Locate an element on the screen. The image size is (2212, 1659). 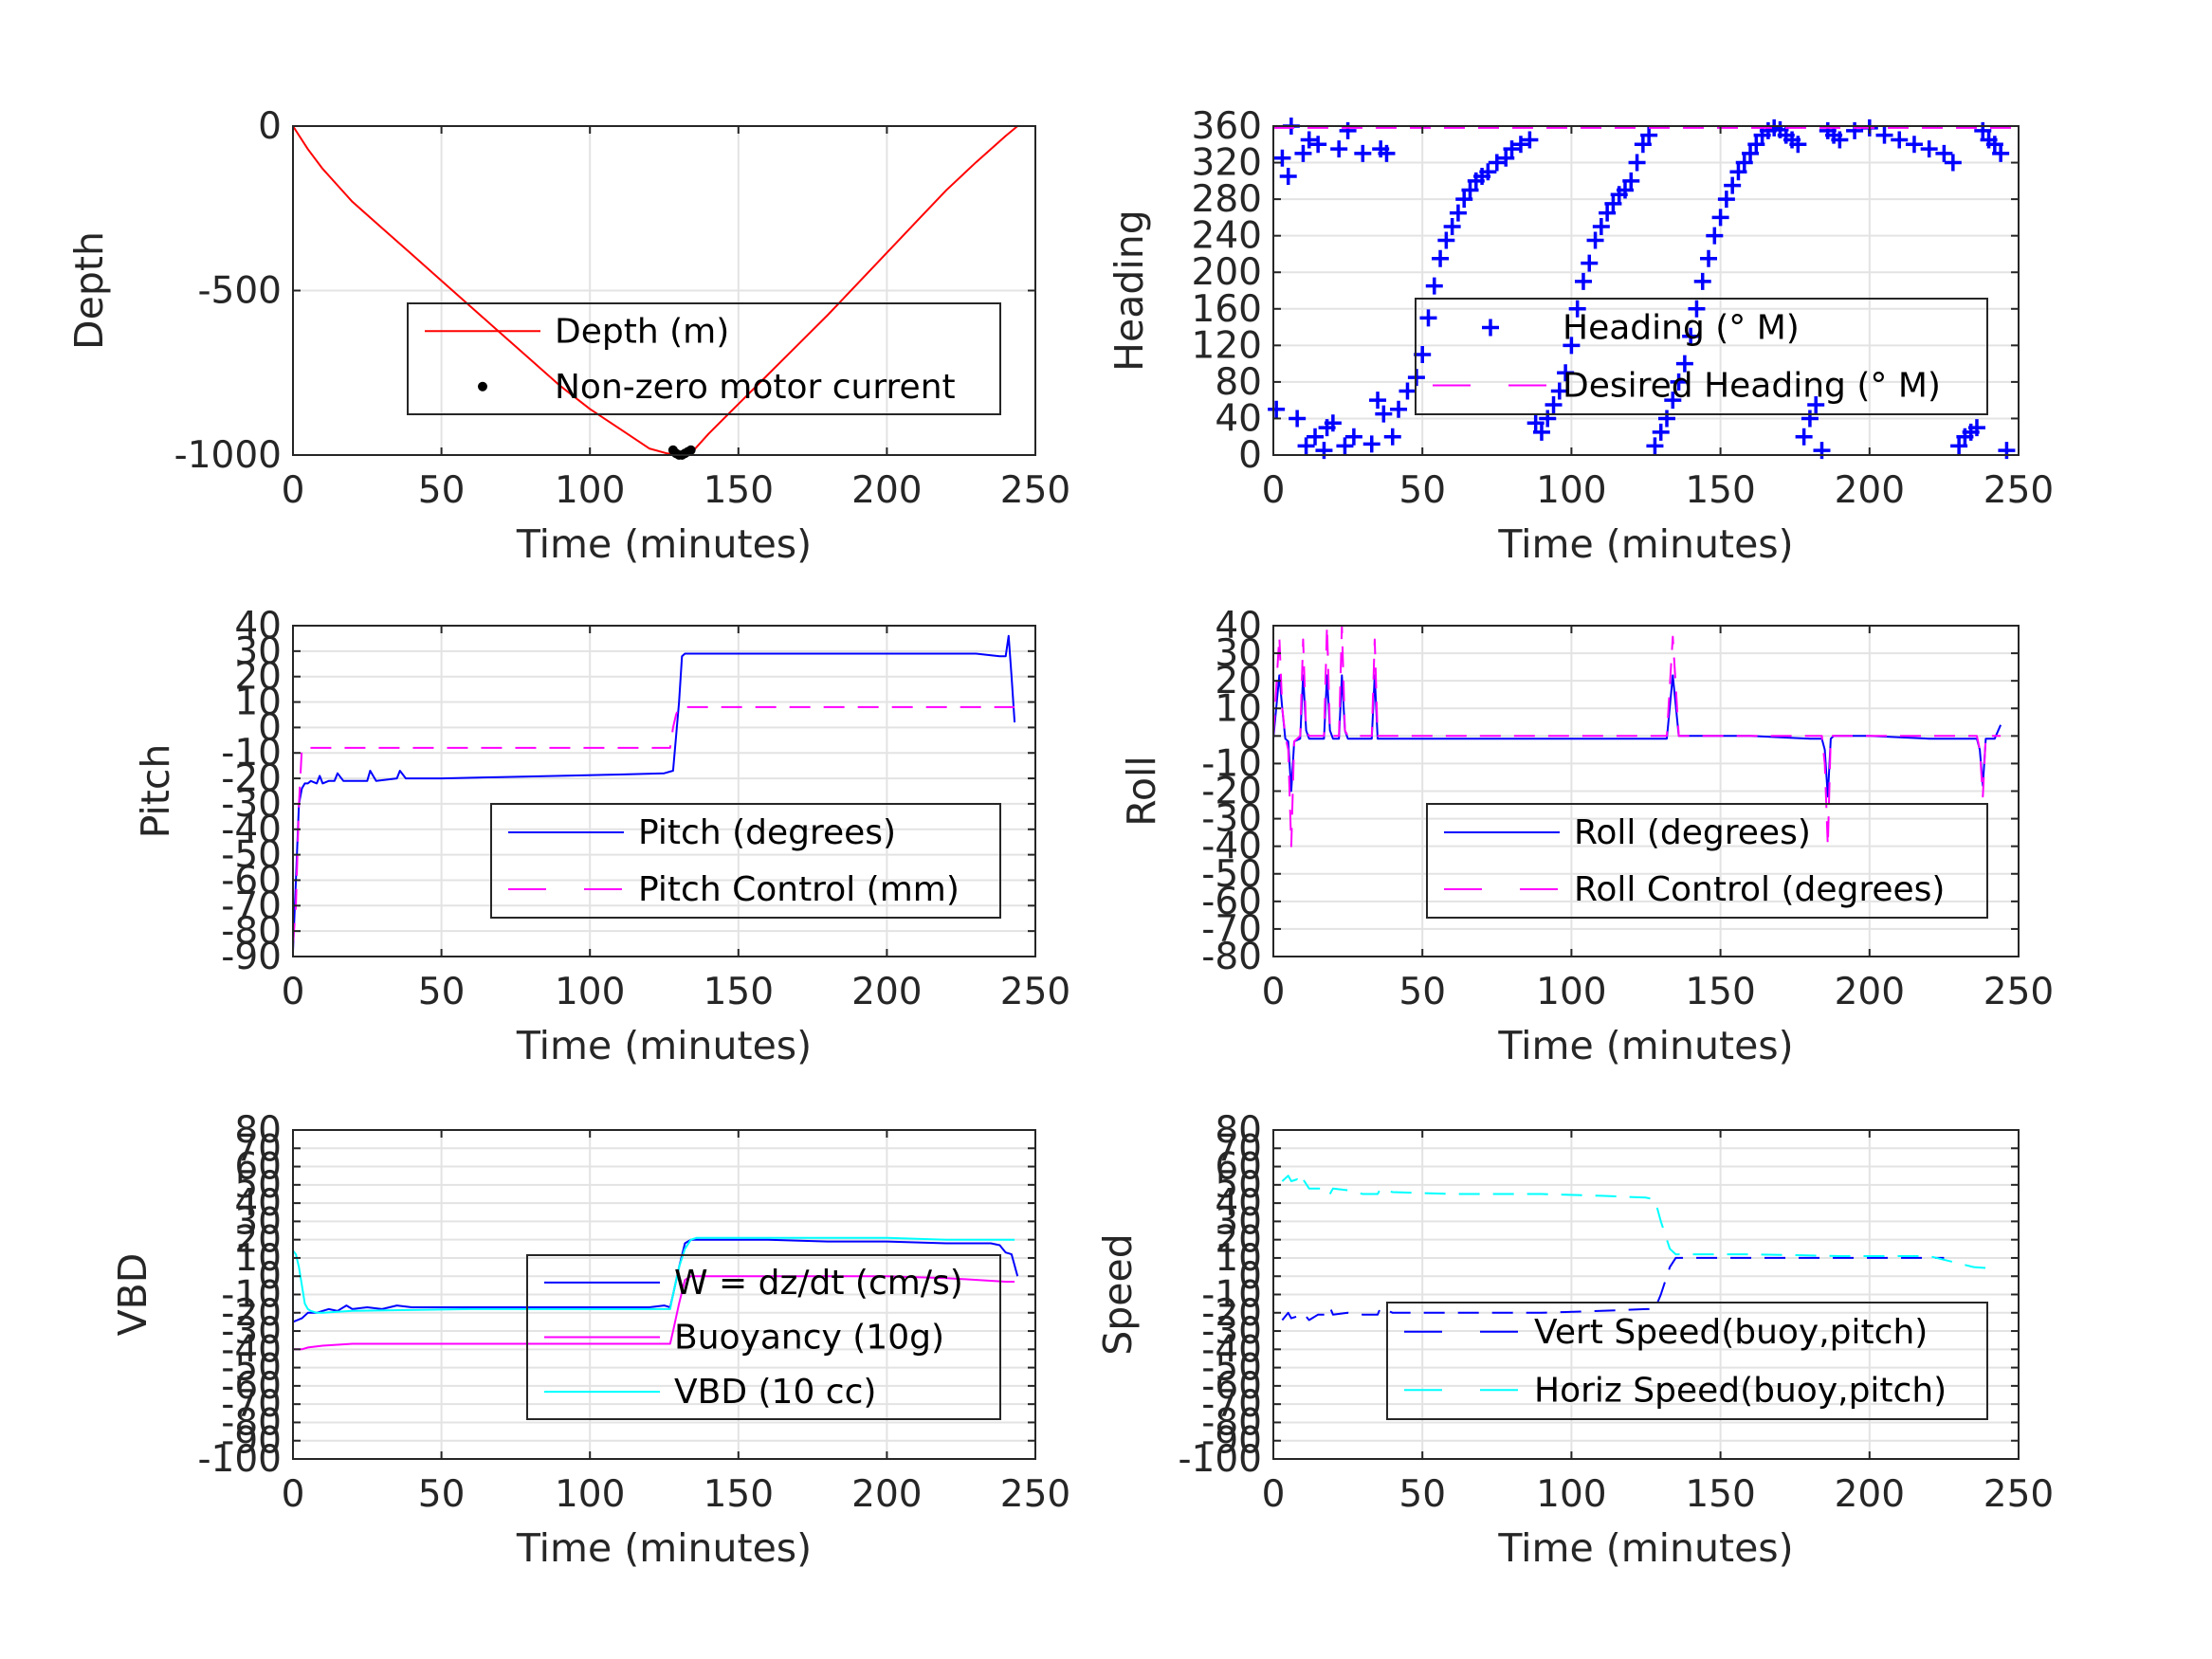
y-tick-label: -90 is located at coordinates (1231, 1441).